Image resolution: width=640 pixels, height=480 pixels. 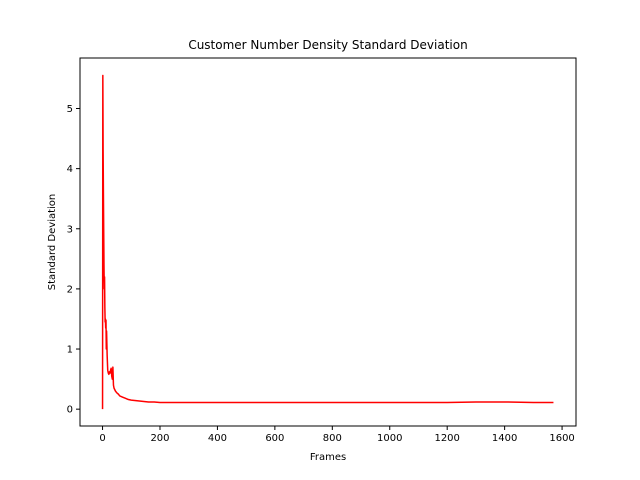 What do you see at coordinates (73, 260) in the screenshot?
I see `y-axis: 0 1 2 3 4 5` at bounding box center [73, 260].